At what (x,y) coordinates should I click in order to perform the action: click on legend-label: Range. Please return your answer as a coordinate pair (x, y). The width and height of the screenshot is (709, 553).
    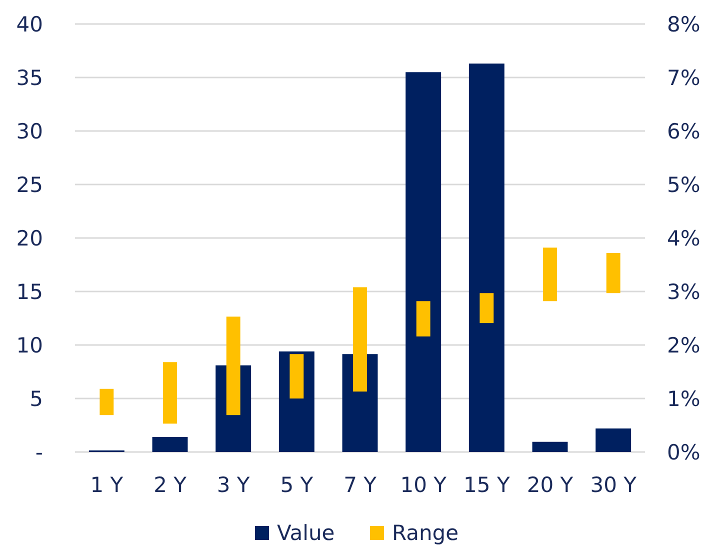
    Looking at the image, I should click on (425, 533).